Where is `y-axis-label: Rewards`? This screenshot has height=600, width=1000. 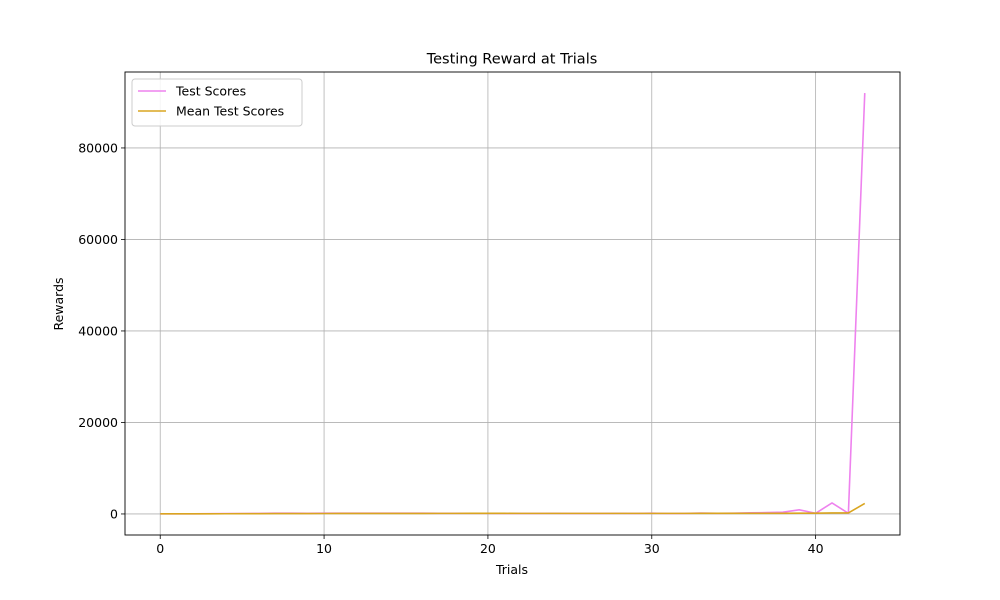 y-axis-label: Rewards is located at coordinates (58, 303).